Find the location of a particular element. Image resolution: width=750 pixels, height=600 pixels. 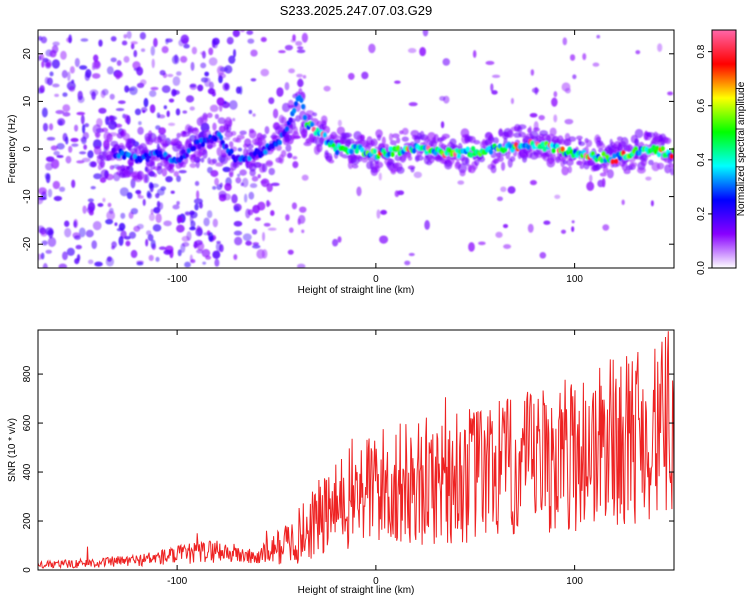

spectrogram-y-tick-label: 10 is located at coordinates (27, 101).